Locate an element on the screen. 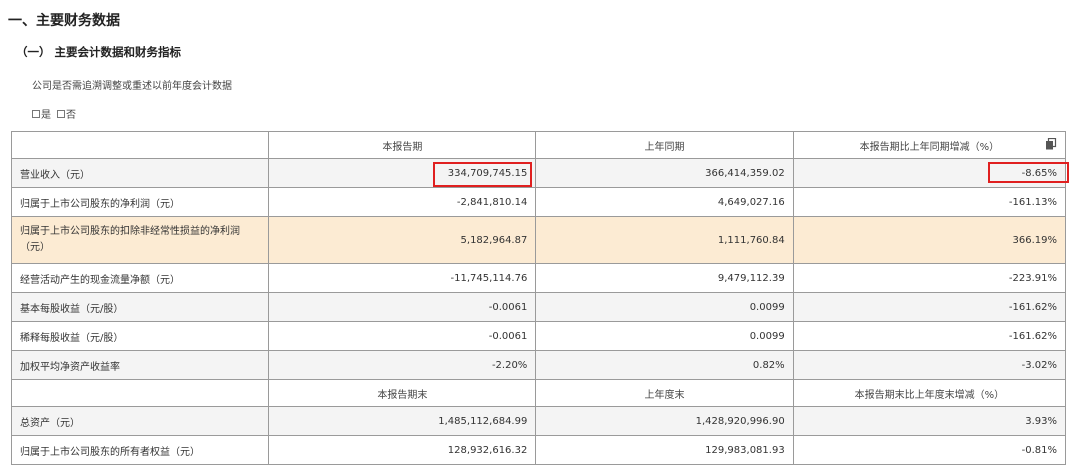 This screenshot has height=472, width=1080. header-change-pct: 本报告期比上年同期增减（%） is located at coordinates (929, 145).